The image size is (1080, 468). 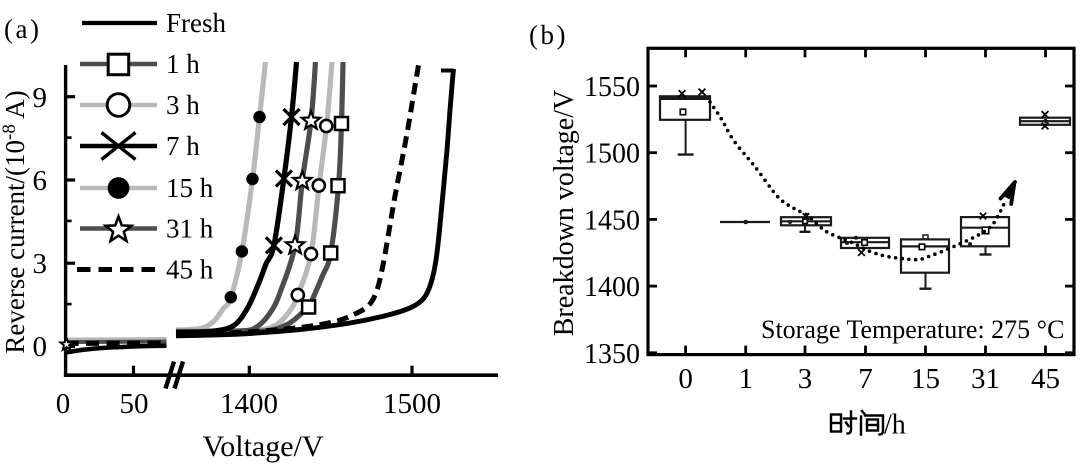 I want to click on svg-text: 45 h, so click(x=190, y=270).